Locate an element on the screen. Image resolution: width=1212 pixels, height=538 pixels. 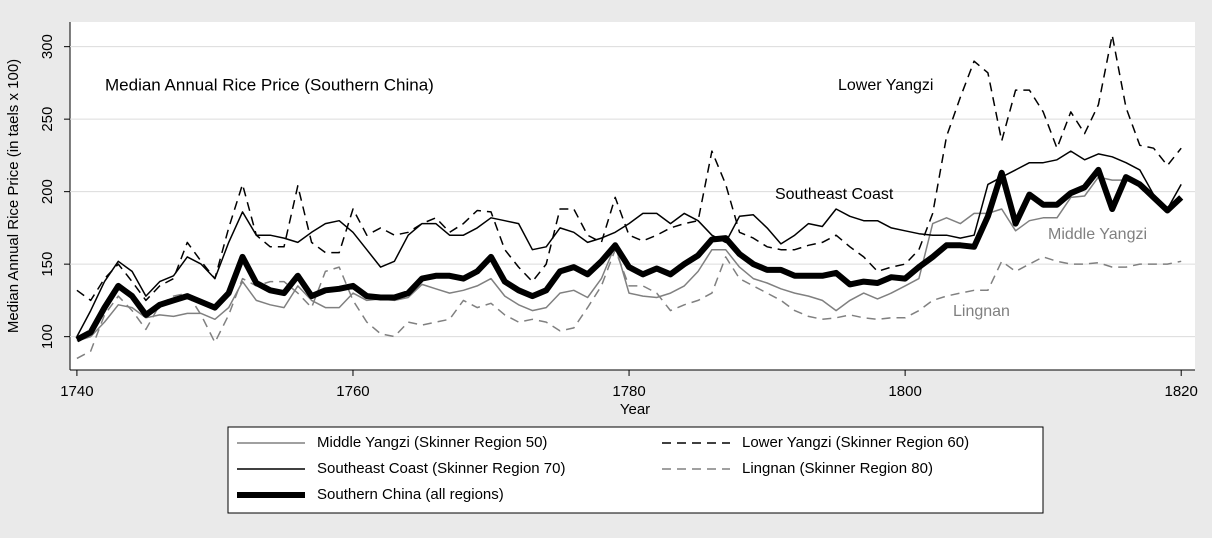
legend-label: Southeast Coast (Skinner Region 70) is located at coordinates (441, 468).